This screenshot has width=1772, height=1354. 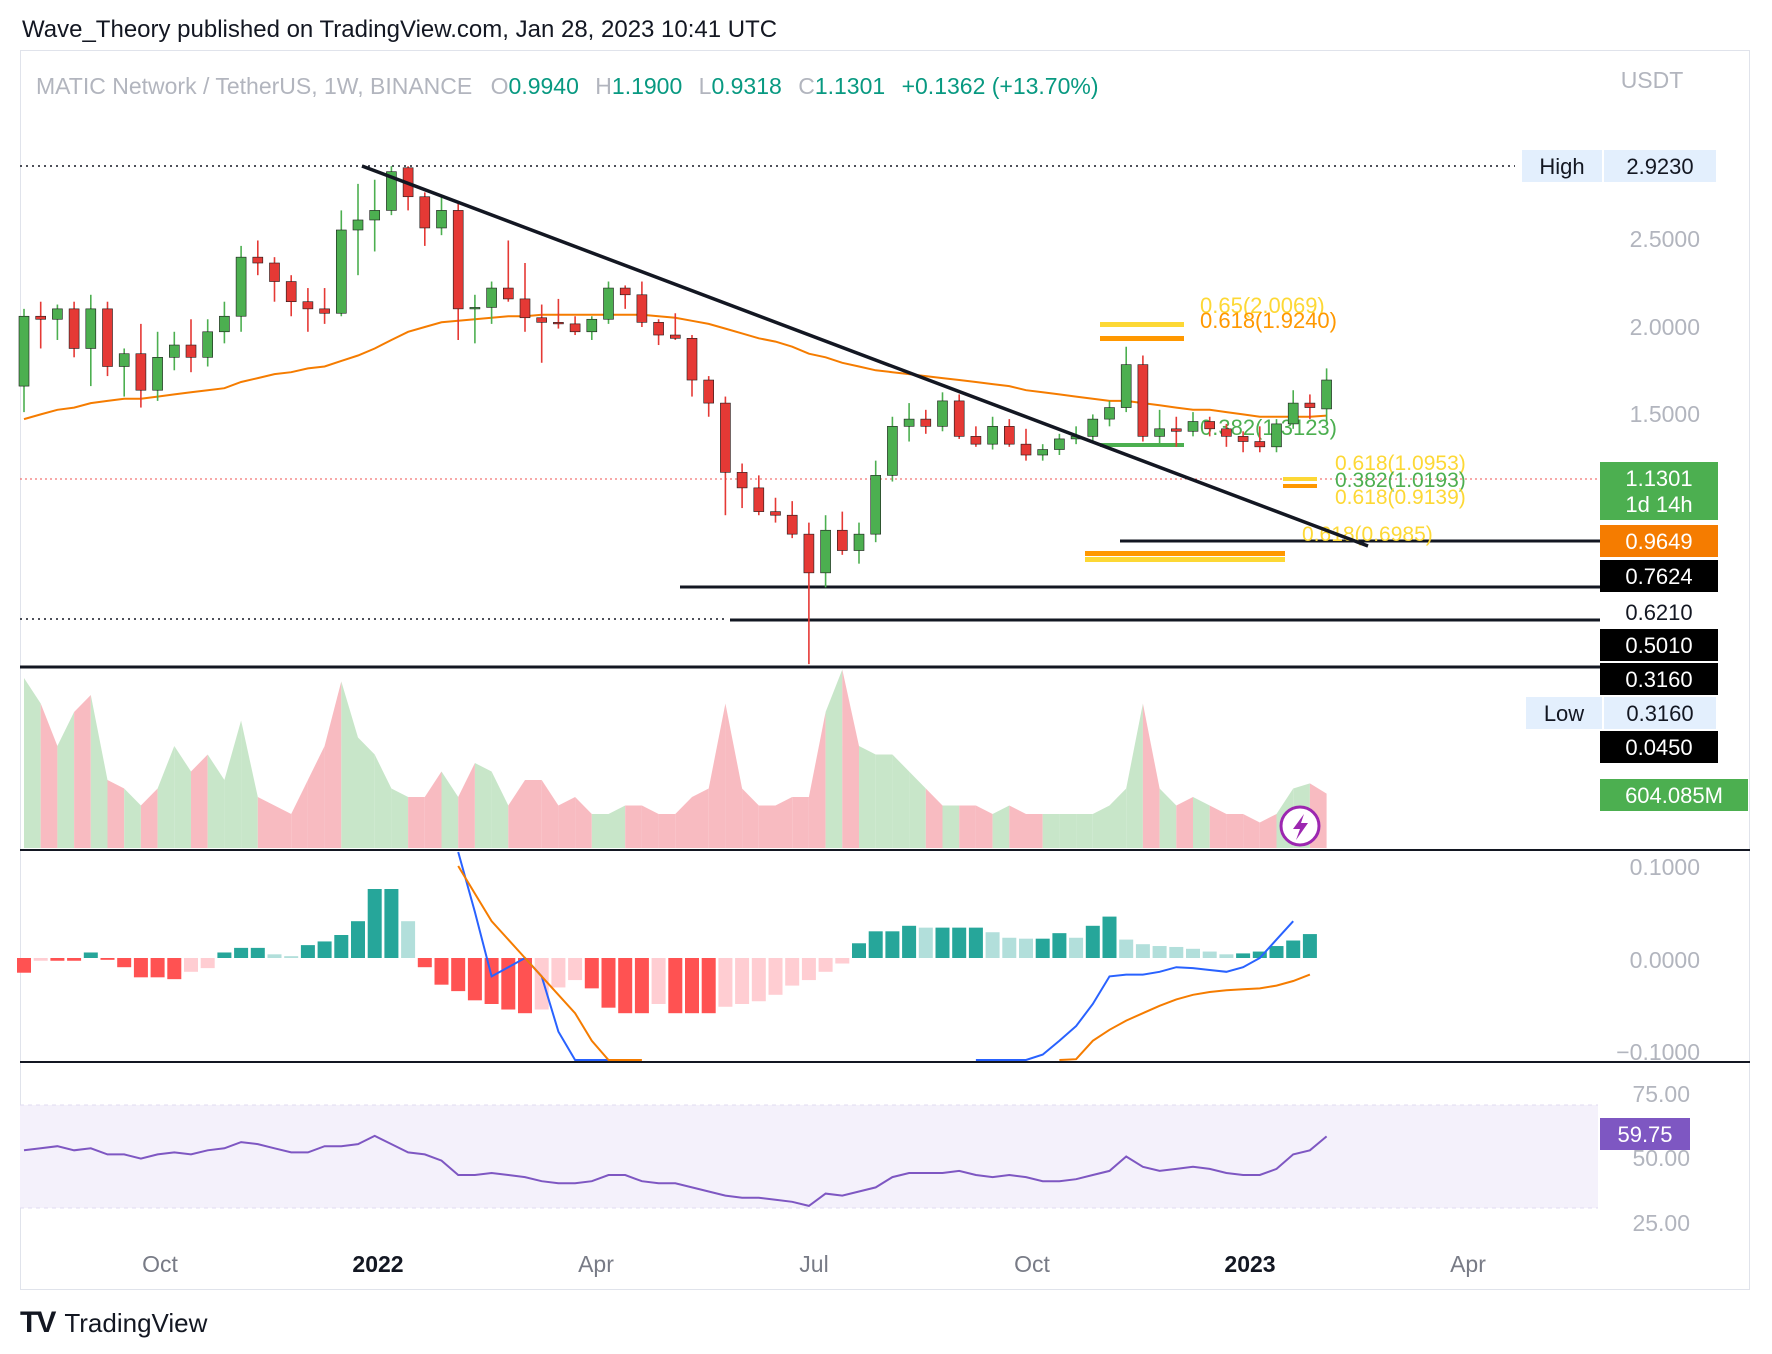 I want to click on fib-zone-0.382-upper, so click(x=1142, y=445).